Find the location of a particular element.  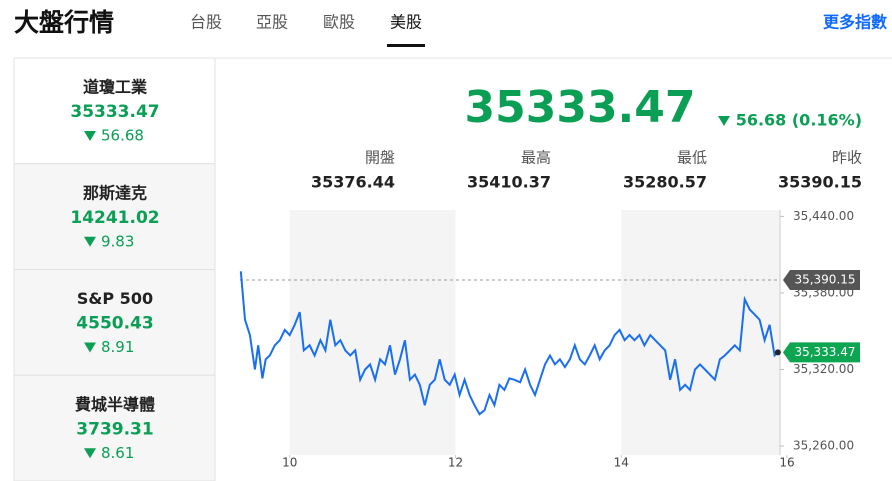

price-tag-label: 35,390.15 is located at coordinates (824, 279).